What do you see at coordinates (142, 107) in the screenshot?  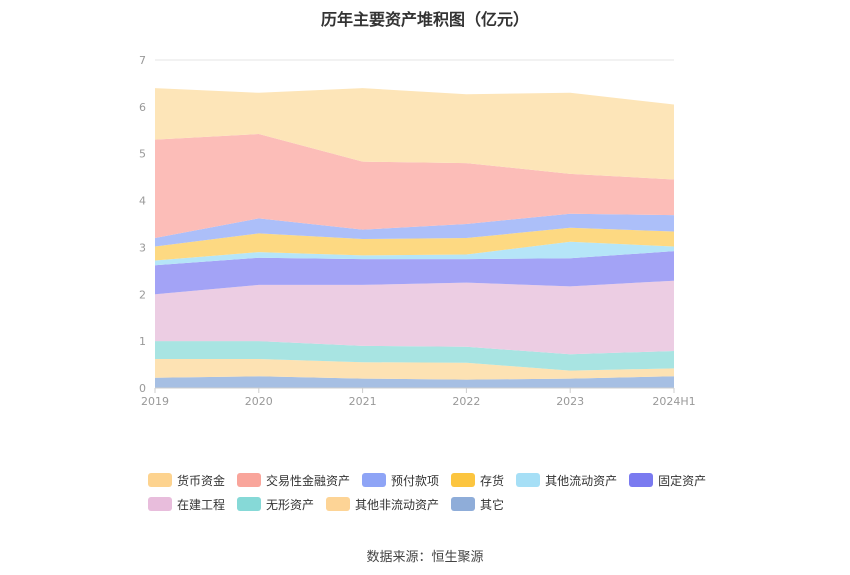 I see `y-tick-label: 6` at bounding box center [142, 107].